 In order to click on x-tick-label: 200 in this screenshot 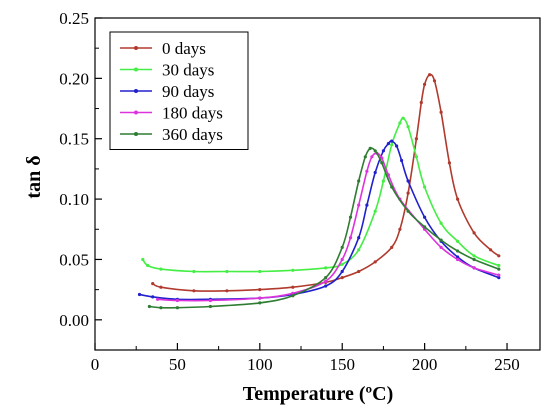, I will do `click(425, 364)`.